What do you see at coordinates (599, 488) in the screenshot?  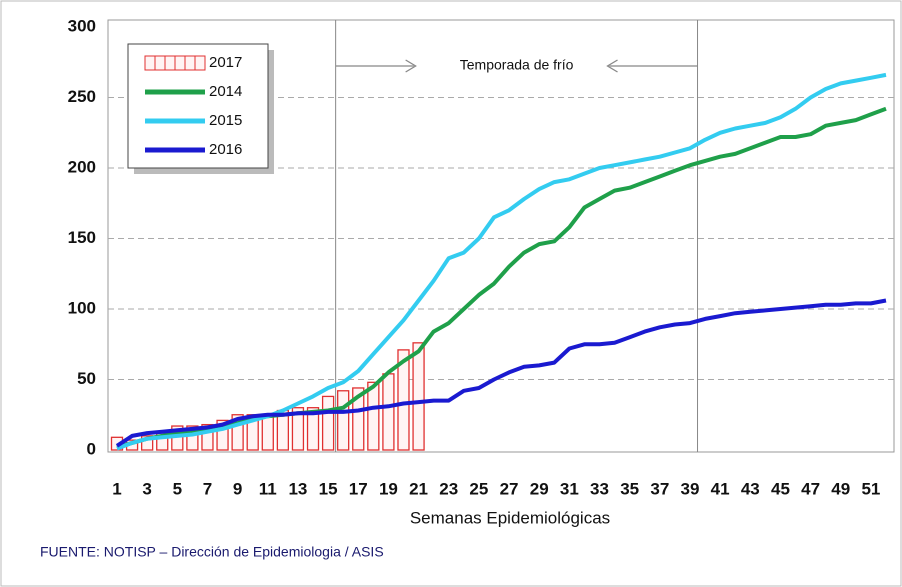 I see `x-tick-label: 33` at bounding box center [599, 488].